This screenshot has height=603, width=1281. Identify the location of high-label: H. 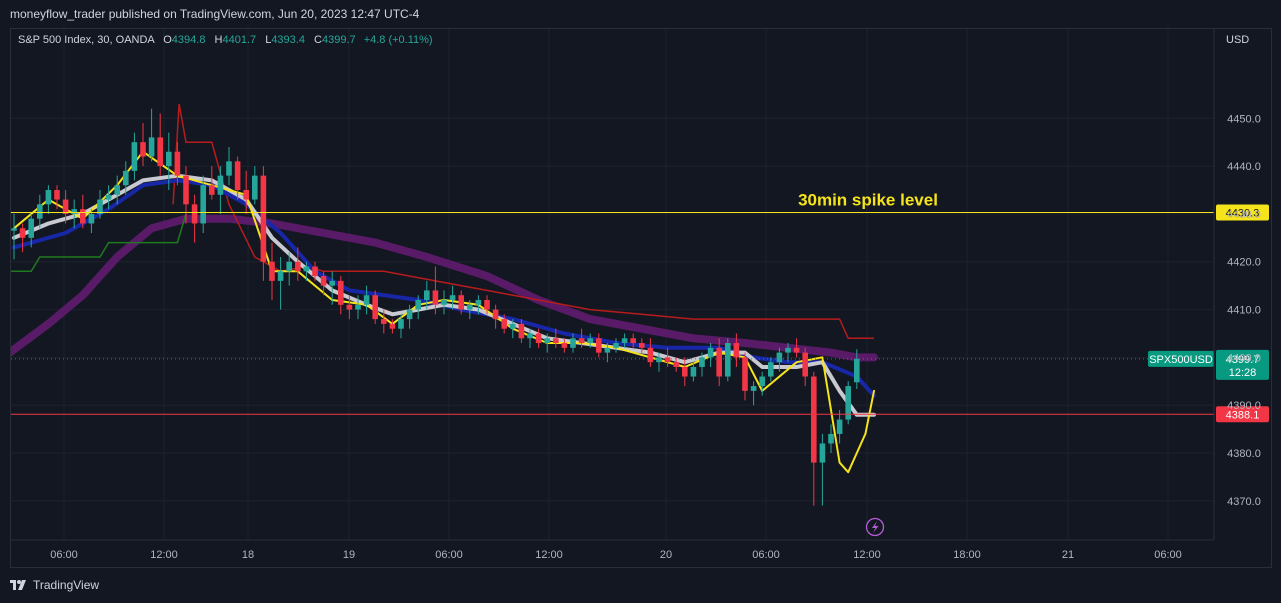
(218, 40).